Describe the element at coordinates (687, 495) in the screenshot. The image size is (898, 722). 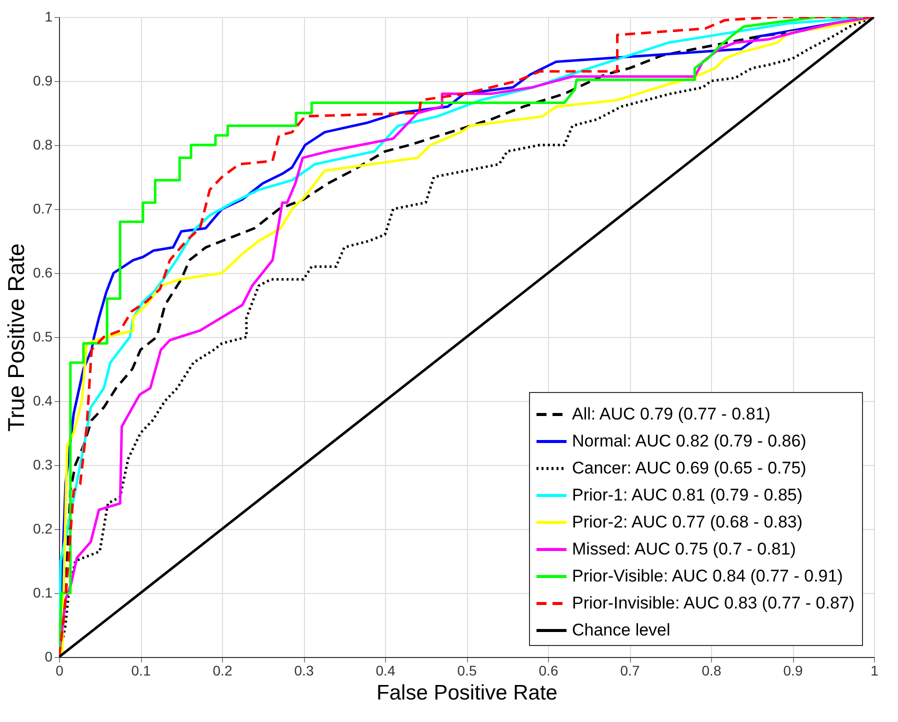
I see `legend-label: Prior-1: AUC 0.81 (0.79 - 0.85)` at that location.